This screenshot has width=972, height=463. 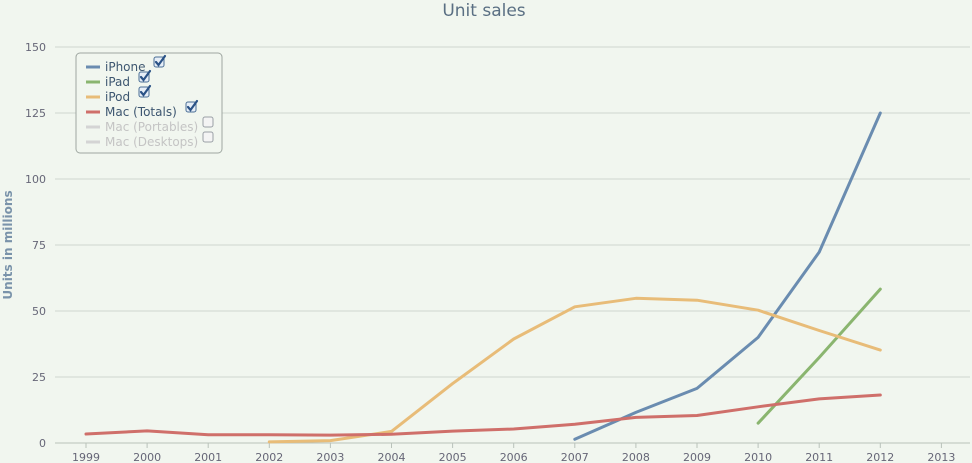 I want to click on chart-title: Unit sales, so click(x=483, y=11).